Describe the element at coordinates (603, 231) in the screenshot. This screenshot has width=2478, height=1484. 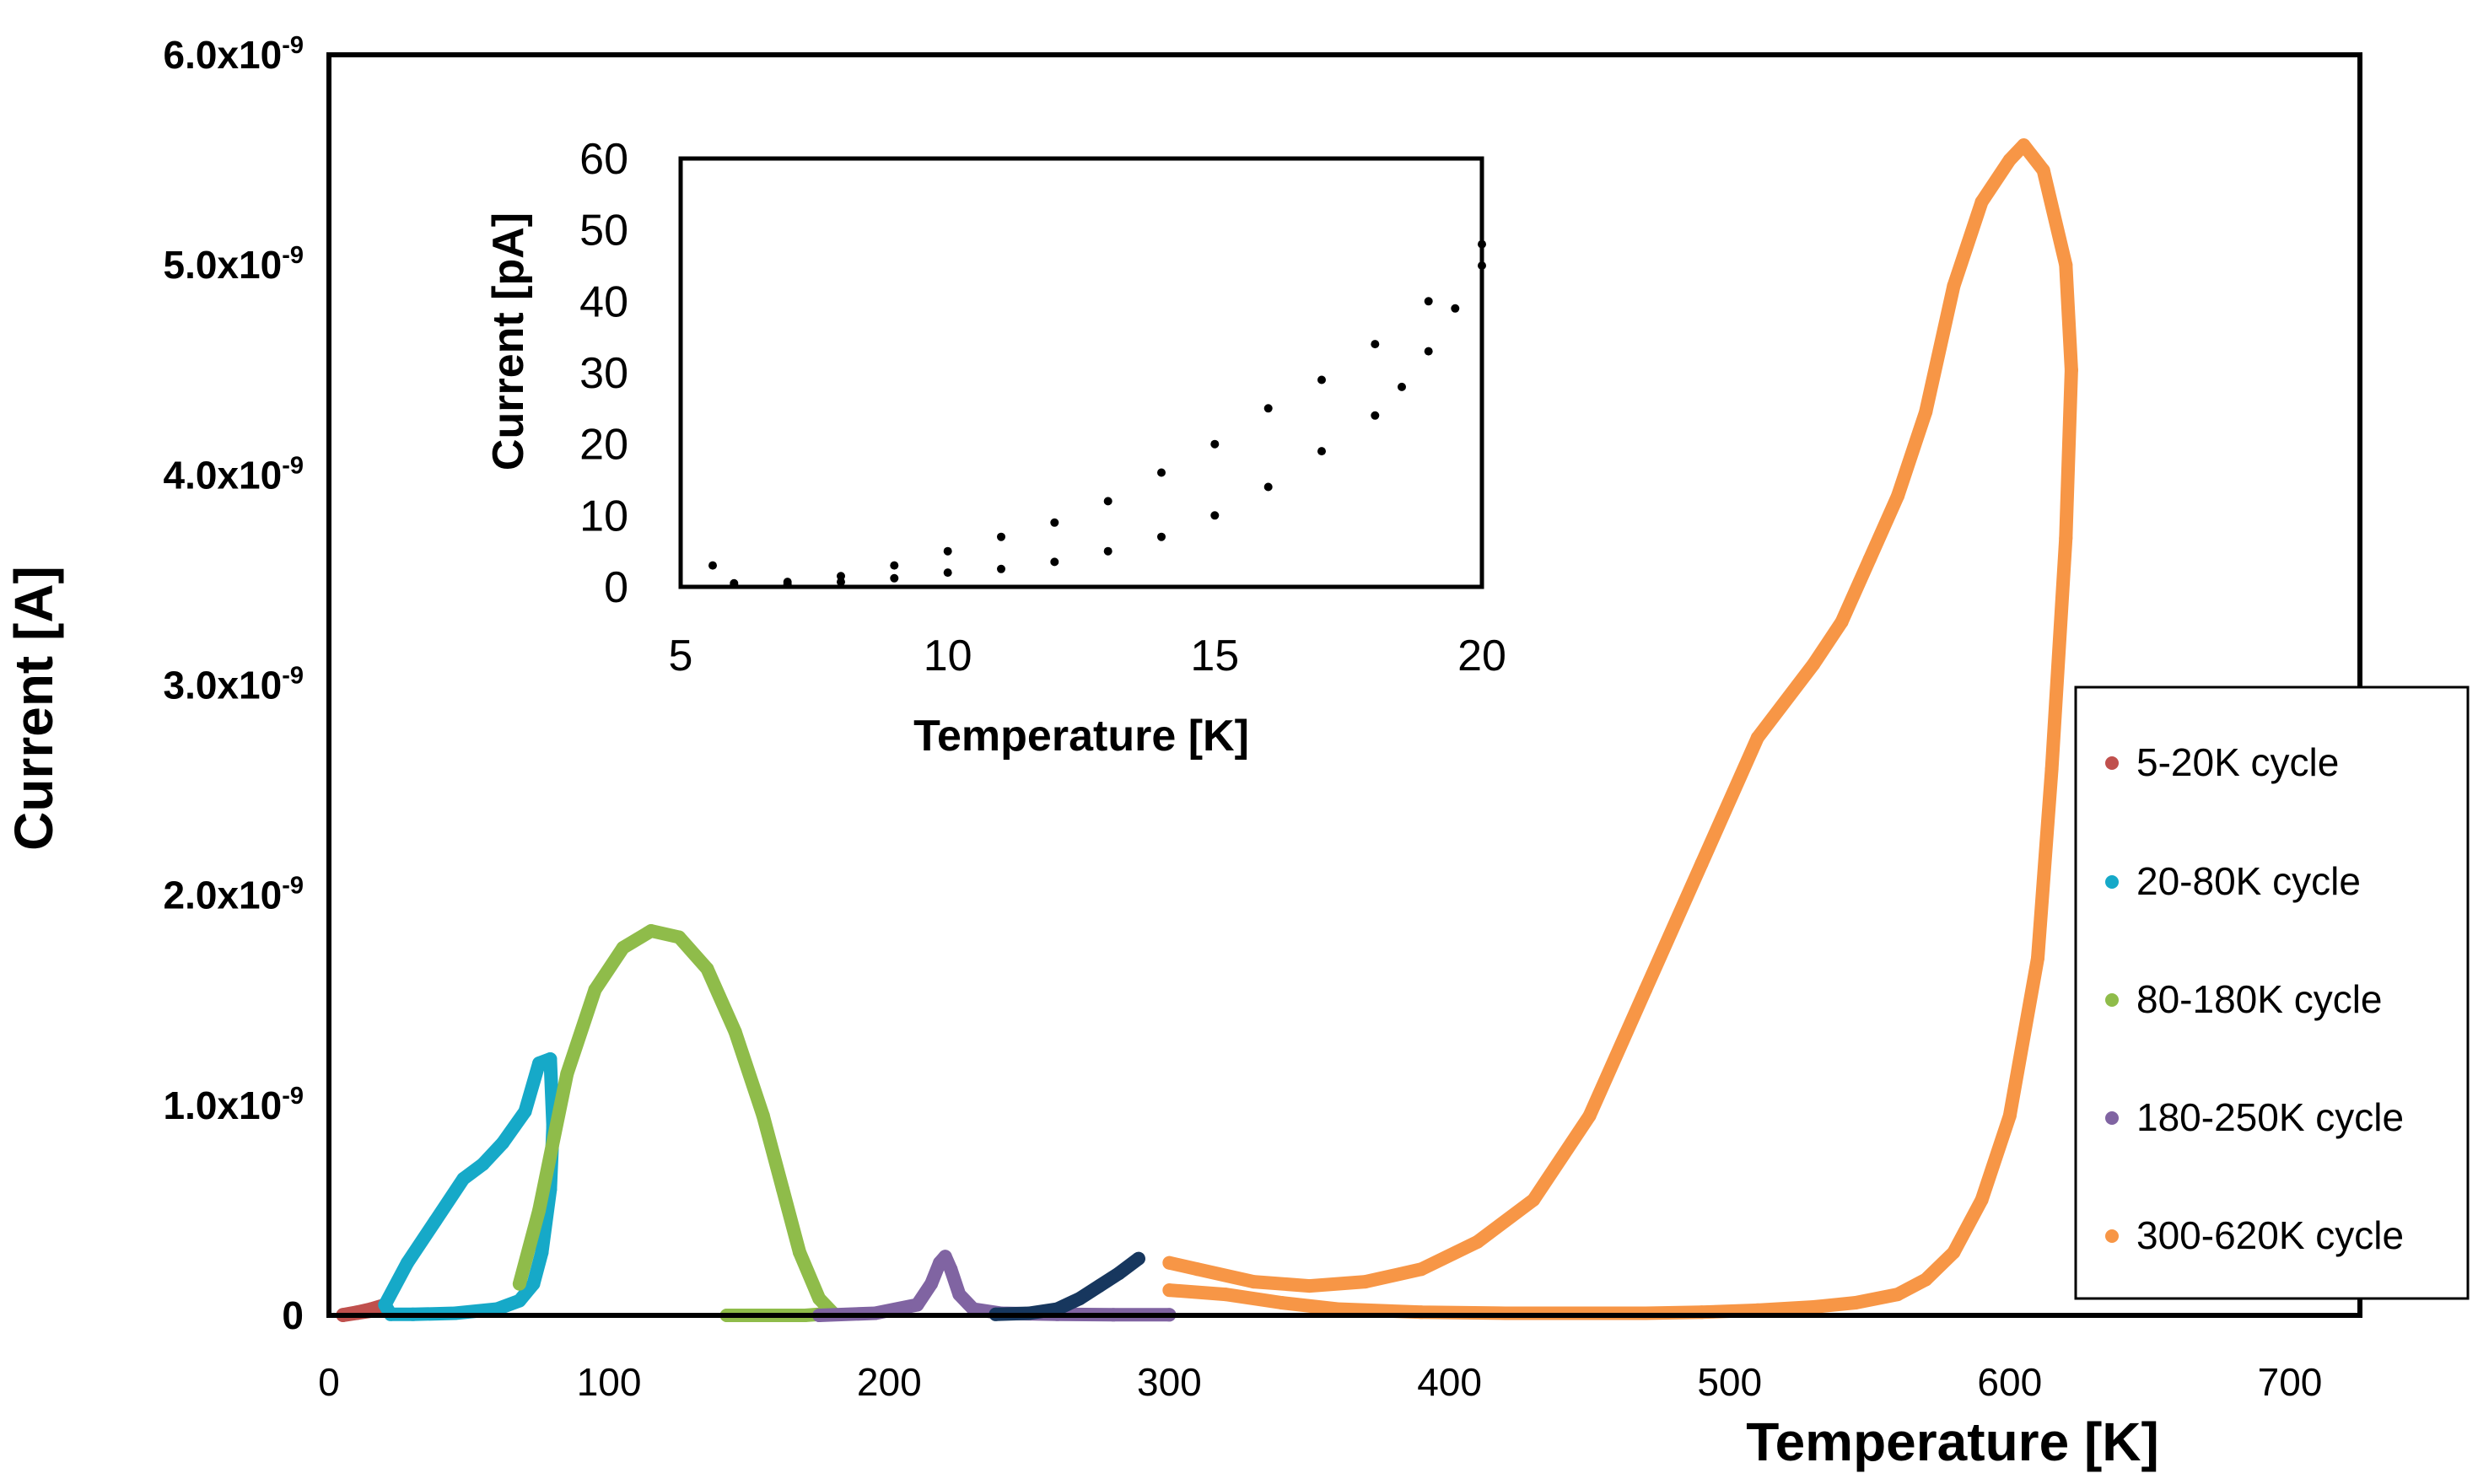
I see `inset-y-tick-label: 50` at that location.